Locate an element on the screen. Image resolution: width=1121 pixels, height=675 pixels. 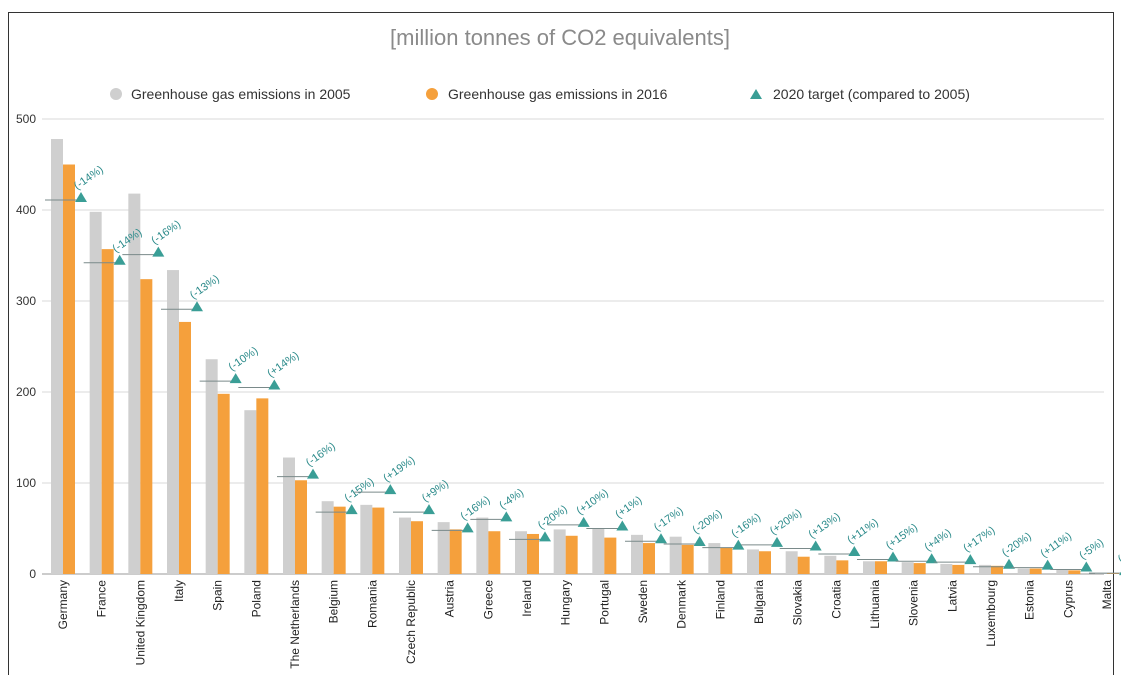
category-label: Denmark is located at coordinates (682, 604).